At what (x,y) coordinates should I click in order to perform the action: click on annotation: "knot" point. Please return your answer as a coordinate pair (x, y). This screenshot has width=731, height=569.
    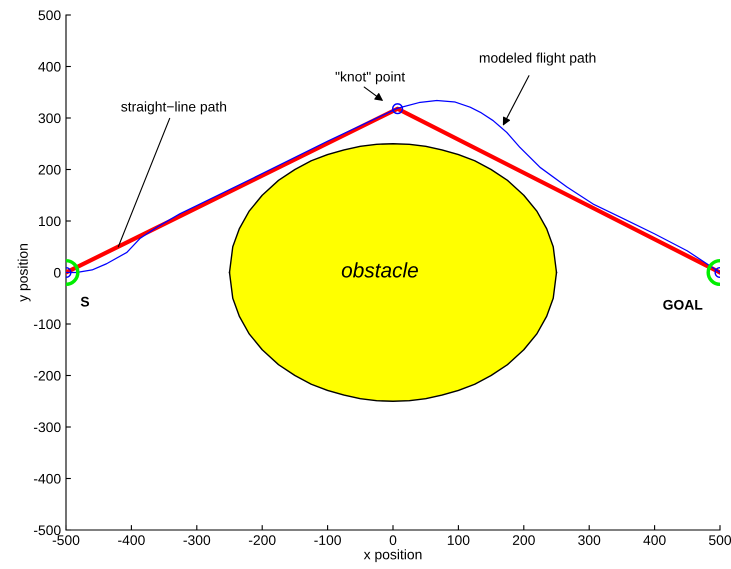
    Looking at the image, I should click on (371, 77).